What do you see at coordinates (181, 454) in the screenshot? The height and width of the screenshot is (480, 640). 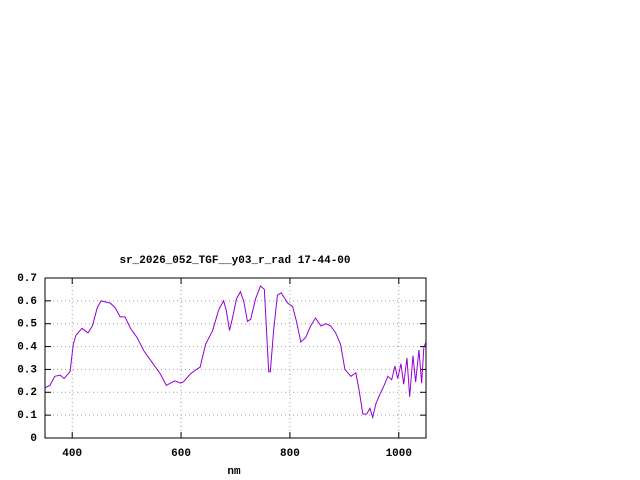 I see `x-tick-label: 600` at bounding box center [181, 454].